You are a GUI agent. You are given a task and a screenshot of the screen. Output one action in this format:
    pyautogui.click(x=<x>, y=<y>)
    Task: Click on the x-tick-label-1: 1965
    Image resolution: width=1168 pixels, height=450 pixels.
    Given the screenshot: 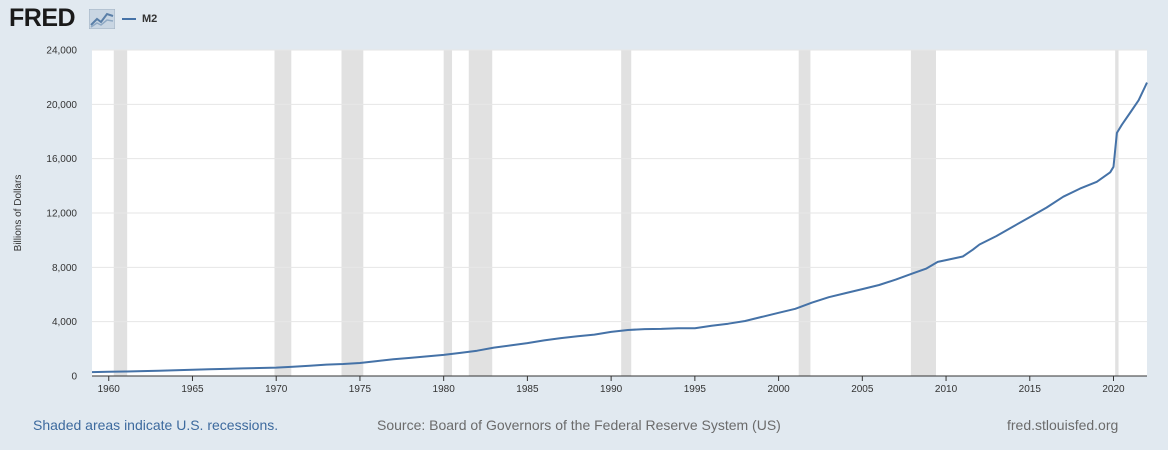 What is the action you would take?
    pyautogui.click(x=192, y=389)
    